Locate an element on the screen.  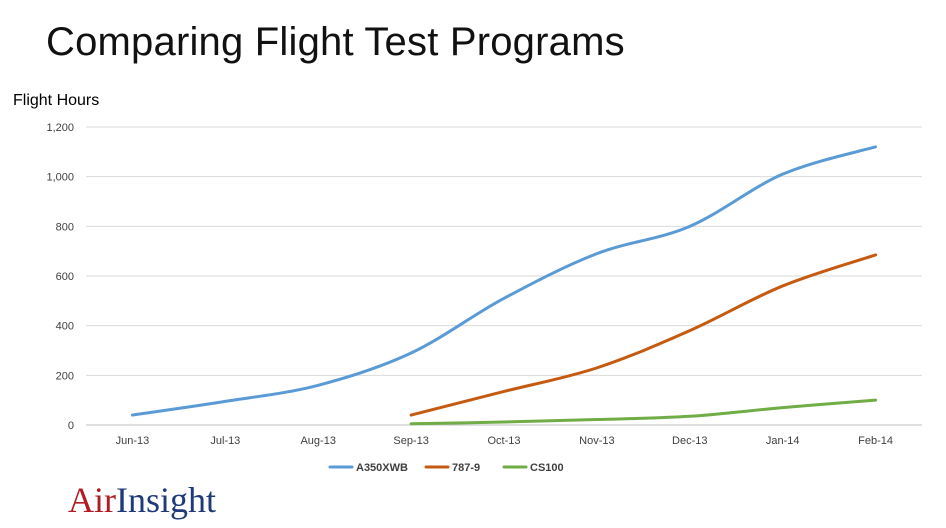
legend-label-cs100: CS100 is located at coordinates (547, 468).